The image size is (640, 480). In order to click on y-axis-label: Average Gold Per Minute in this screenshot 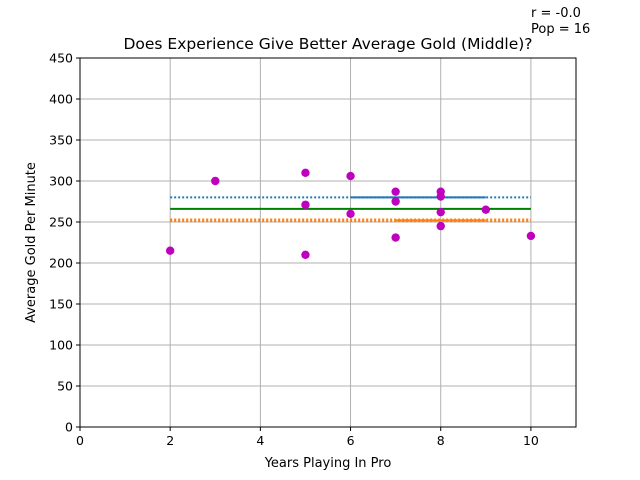, I will do `click(31, 242)`.